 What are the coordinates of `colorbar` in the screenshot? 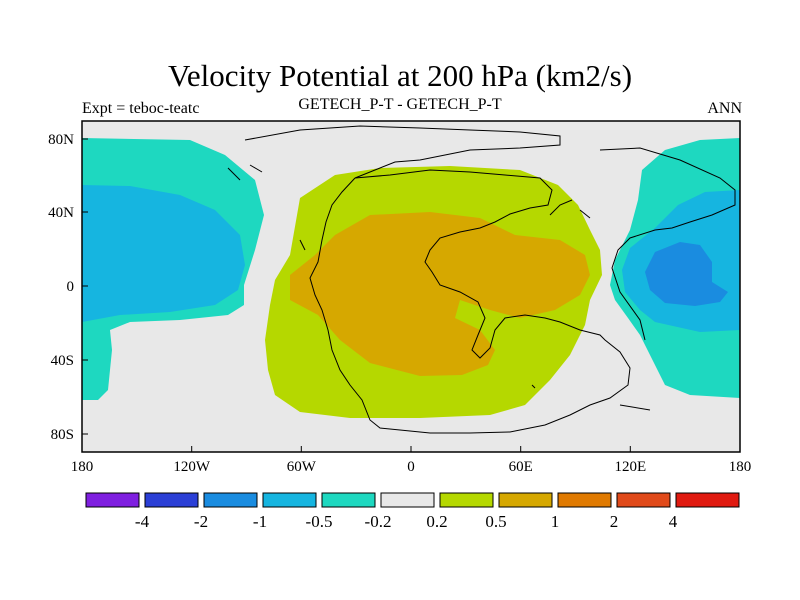 It's located at (412, 500).